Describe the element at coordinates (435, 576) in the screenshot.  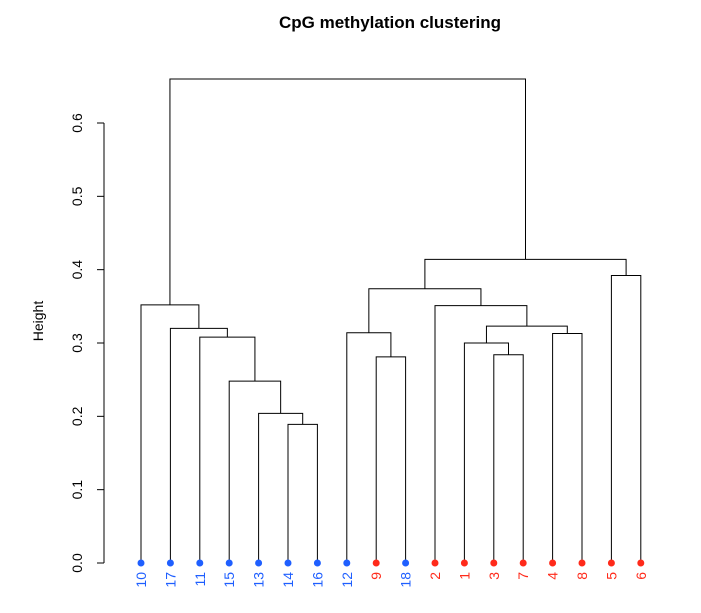
I see `leaf-label: 2` at that location.